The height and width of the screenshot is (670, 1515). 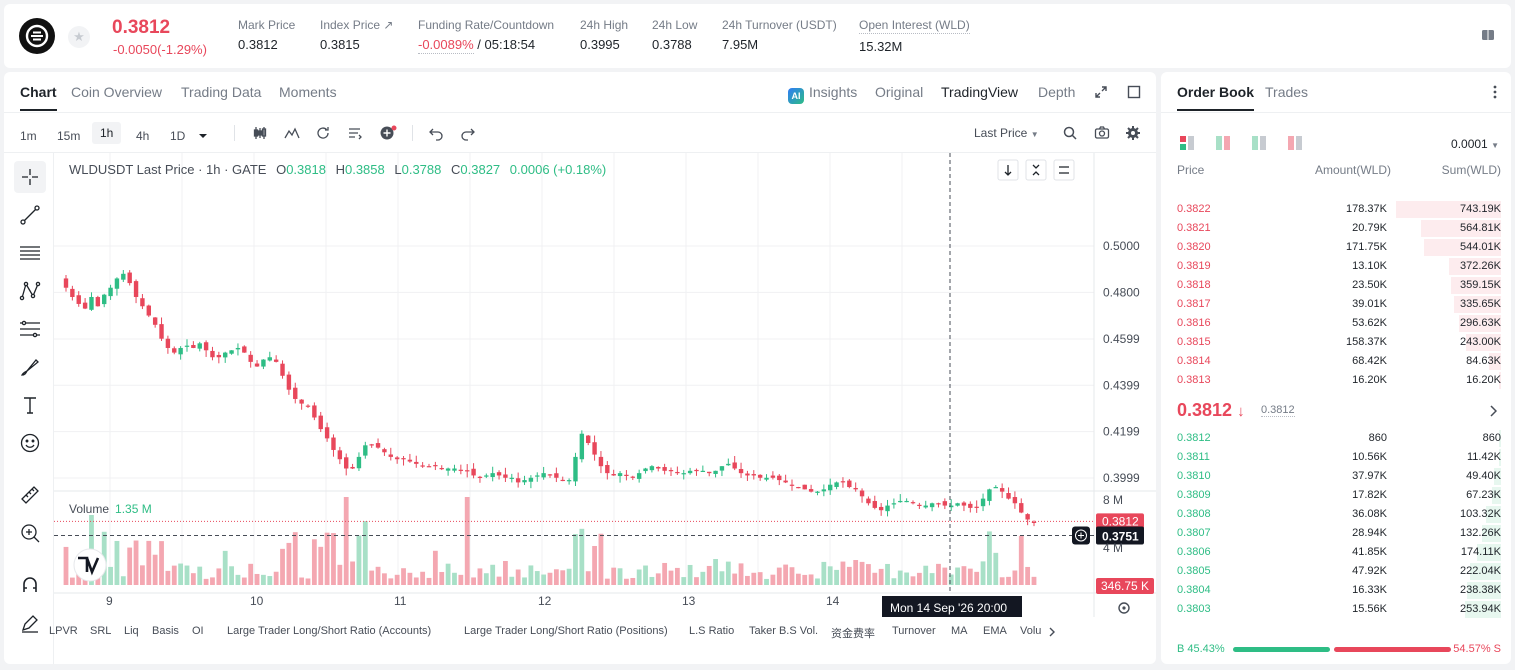 I want to click on indicator-item: Taker B.S Vol., so click(x=784, y=631).